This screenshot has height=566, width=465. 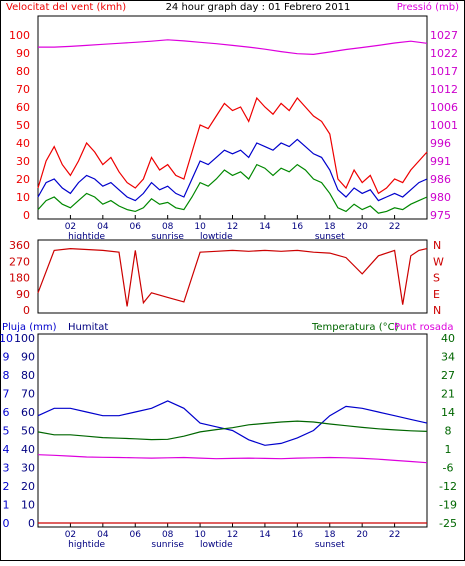 What do you see at coordinates (6, 375) in the screenshot?
I see `rain-tick-label: 8` at bounding box center [6, 375].